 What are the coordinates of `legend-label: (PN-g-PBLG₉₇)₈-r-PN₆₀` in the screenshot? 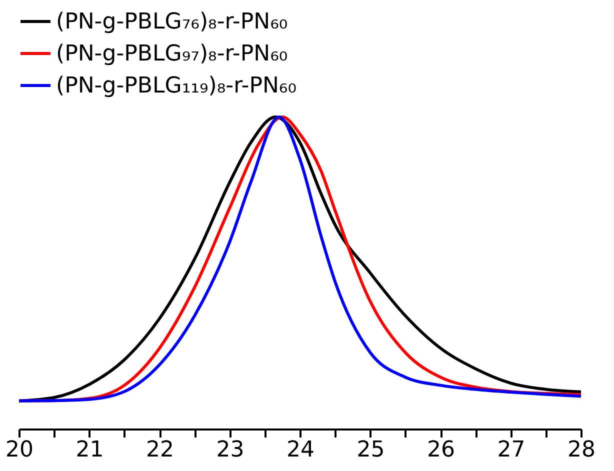 It's located at (172, 54).